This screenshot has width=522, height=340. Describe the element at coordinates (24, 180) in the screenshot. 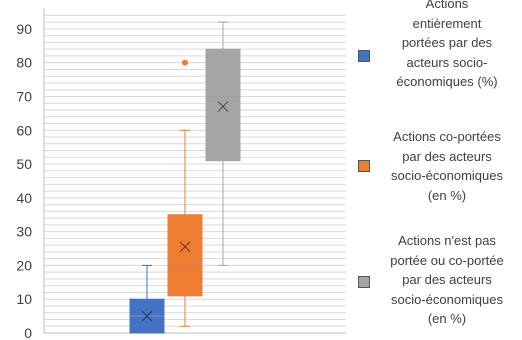

I see `y-tick-labels: 0 10 20 30 40 50 60 70 80 90` at that location.